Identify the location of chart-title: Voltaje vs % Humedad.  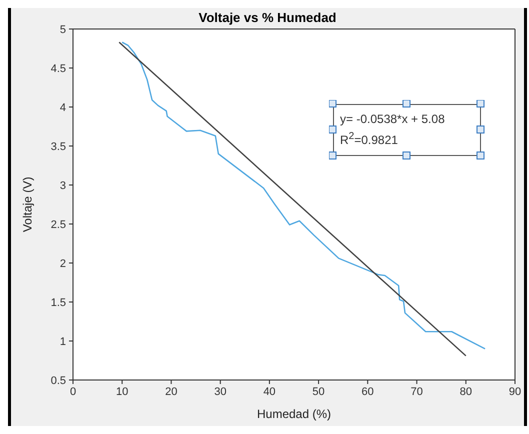
(268, 17).